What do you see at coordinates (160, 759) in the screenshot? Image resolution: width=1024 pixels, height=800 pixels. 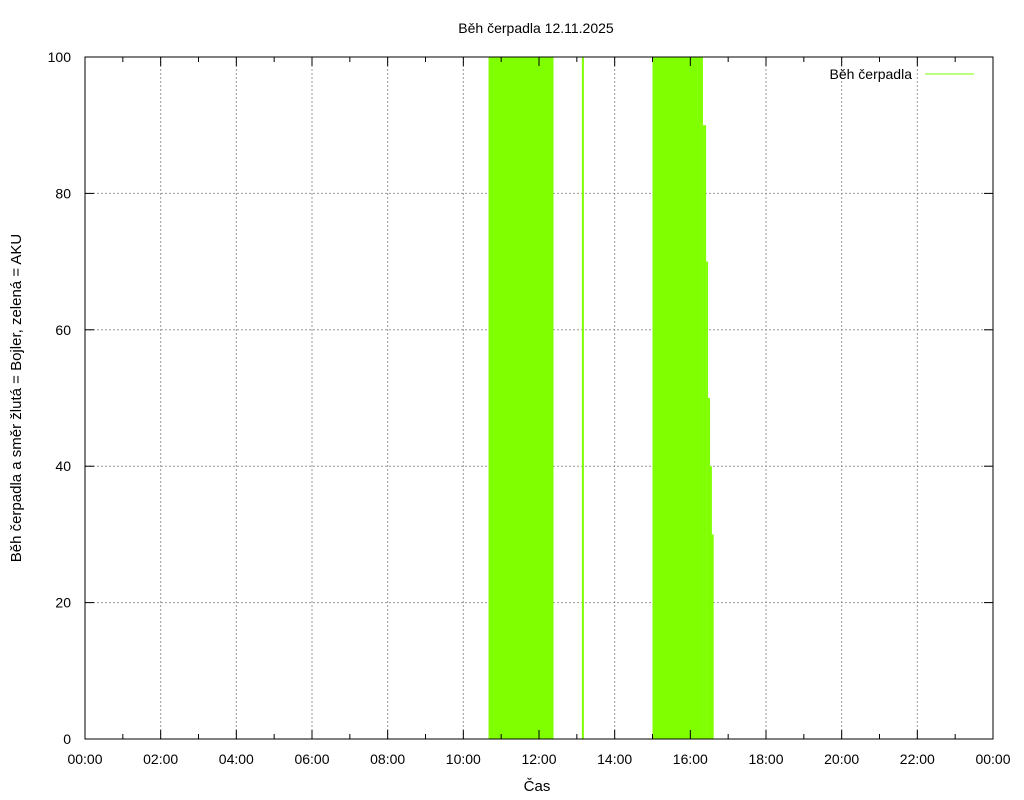 I see `x-tick-label: 02:00` at bounding box center [160, 759].